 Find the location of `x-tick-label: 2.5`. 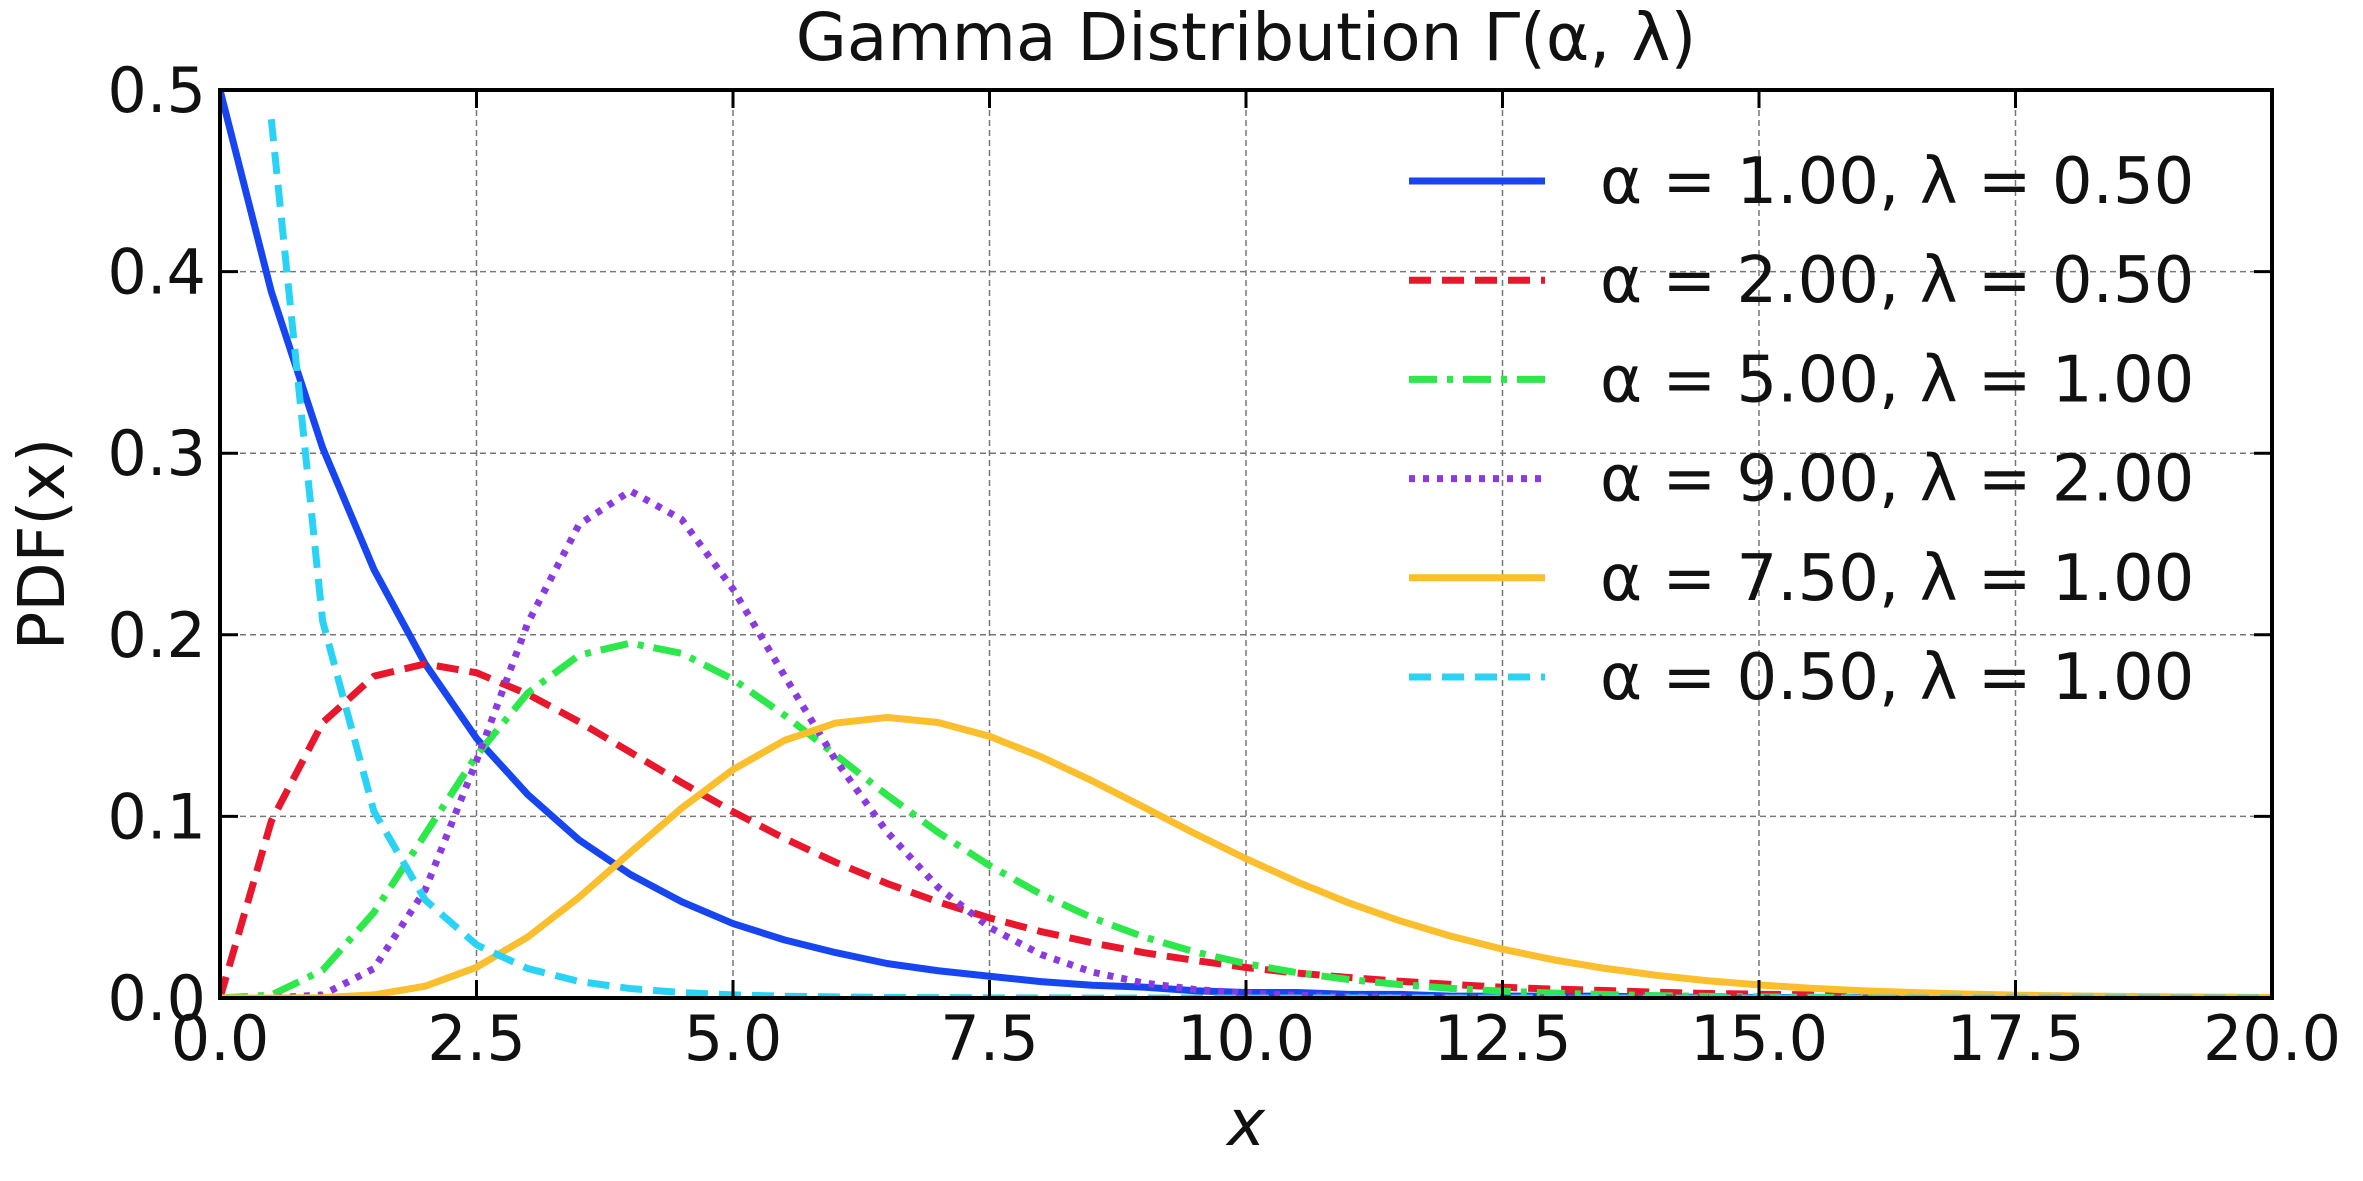

x-tick-label: 2.5 is located at coordinates (476, 1038).